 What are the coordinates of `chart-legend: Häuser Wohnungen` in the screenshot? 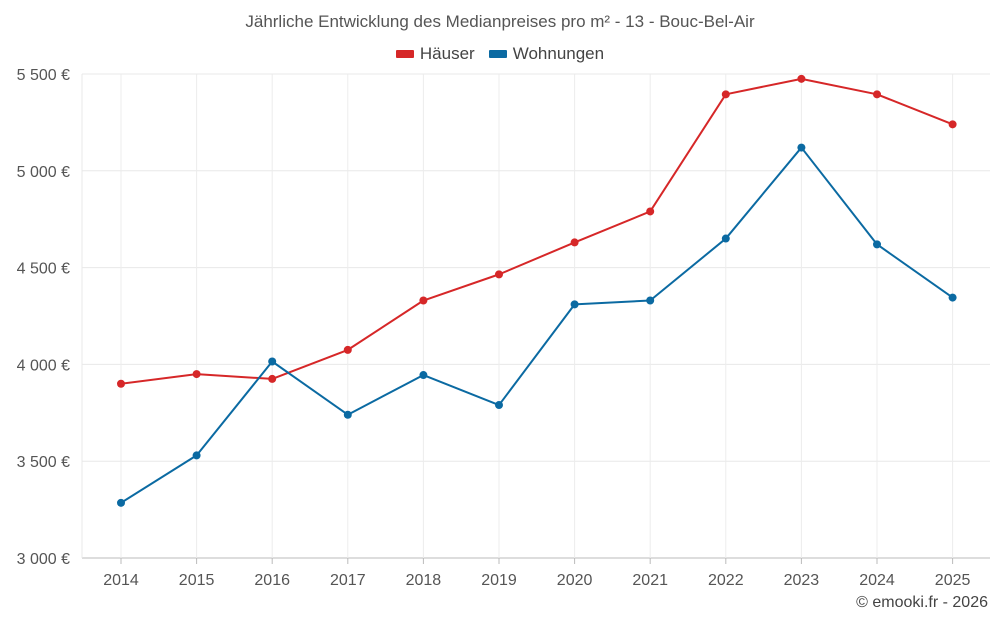 It's located at (500, 54).